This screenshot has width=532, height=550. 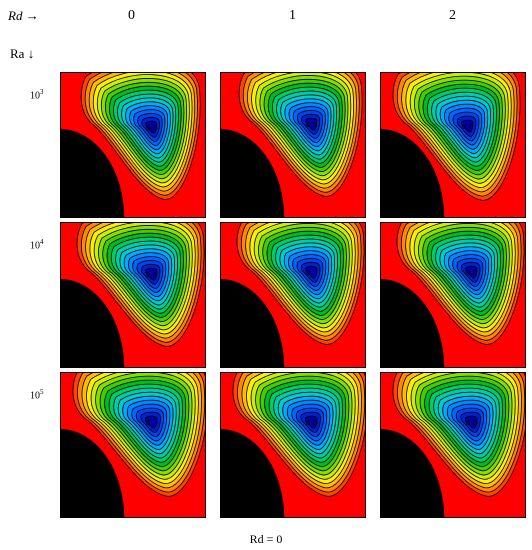 What do you see at coordinates (37, 395) in the screenshot?
I see `row-header-2: 105` at bounding box center [37, 395].